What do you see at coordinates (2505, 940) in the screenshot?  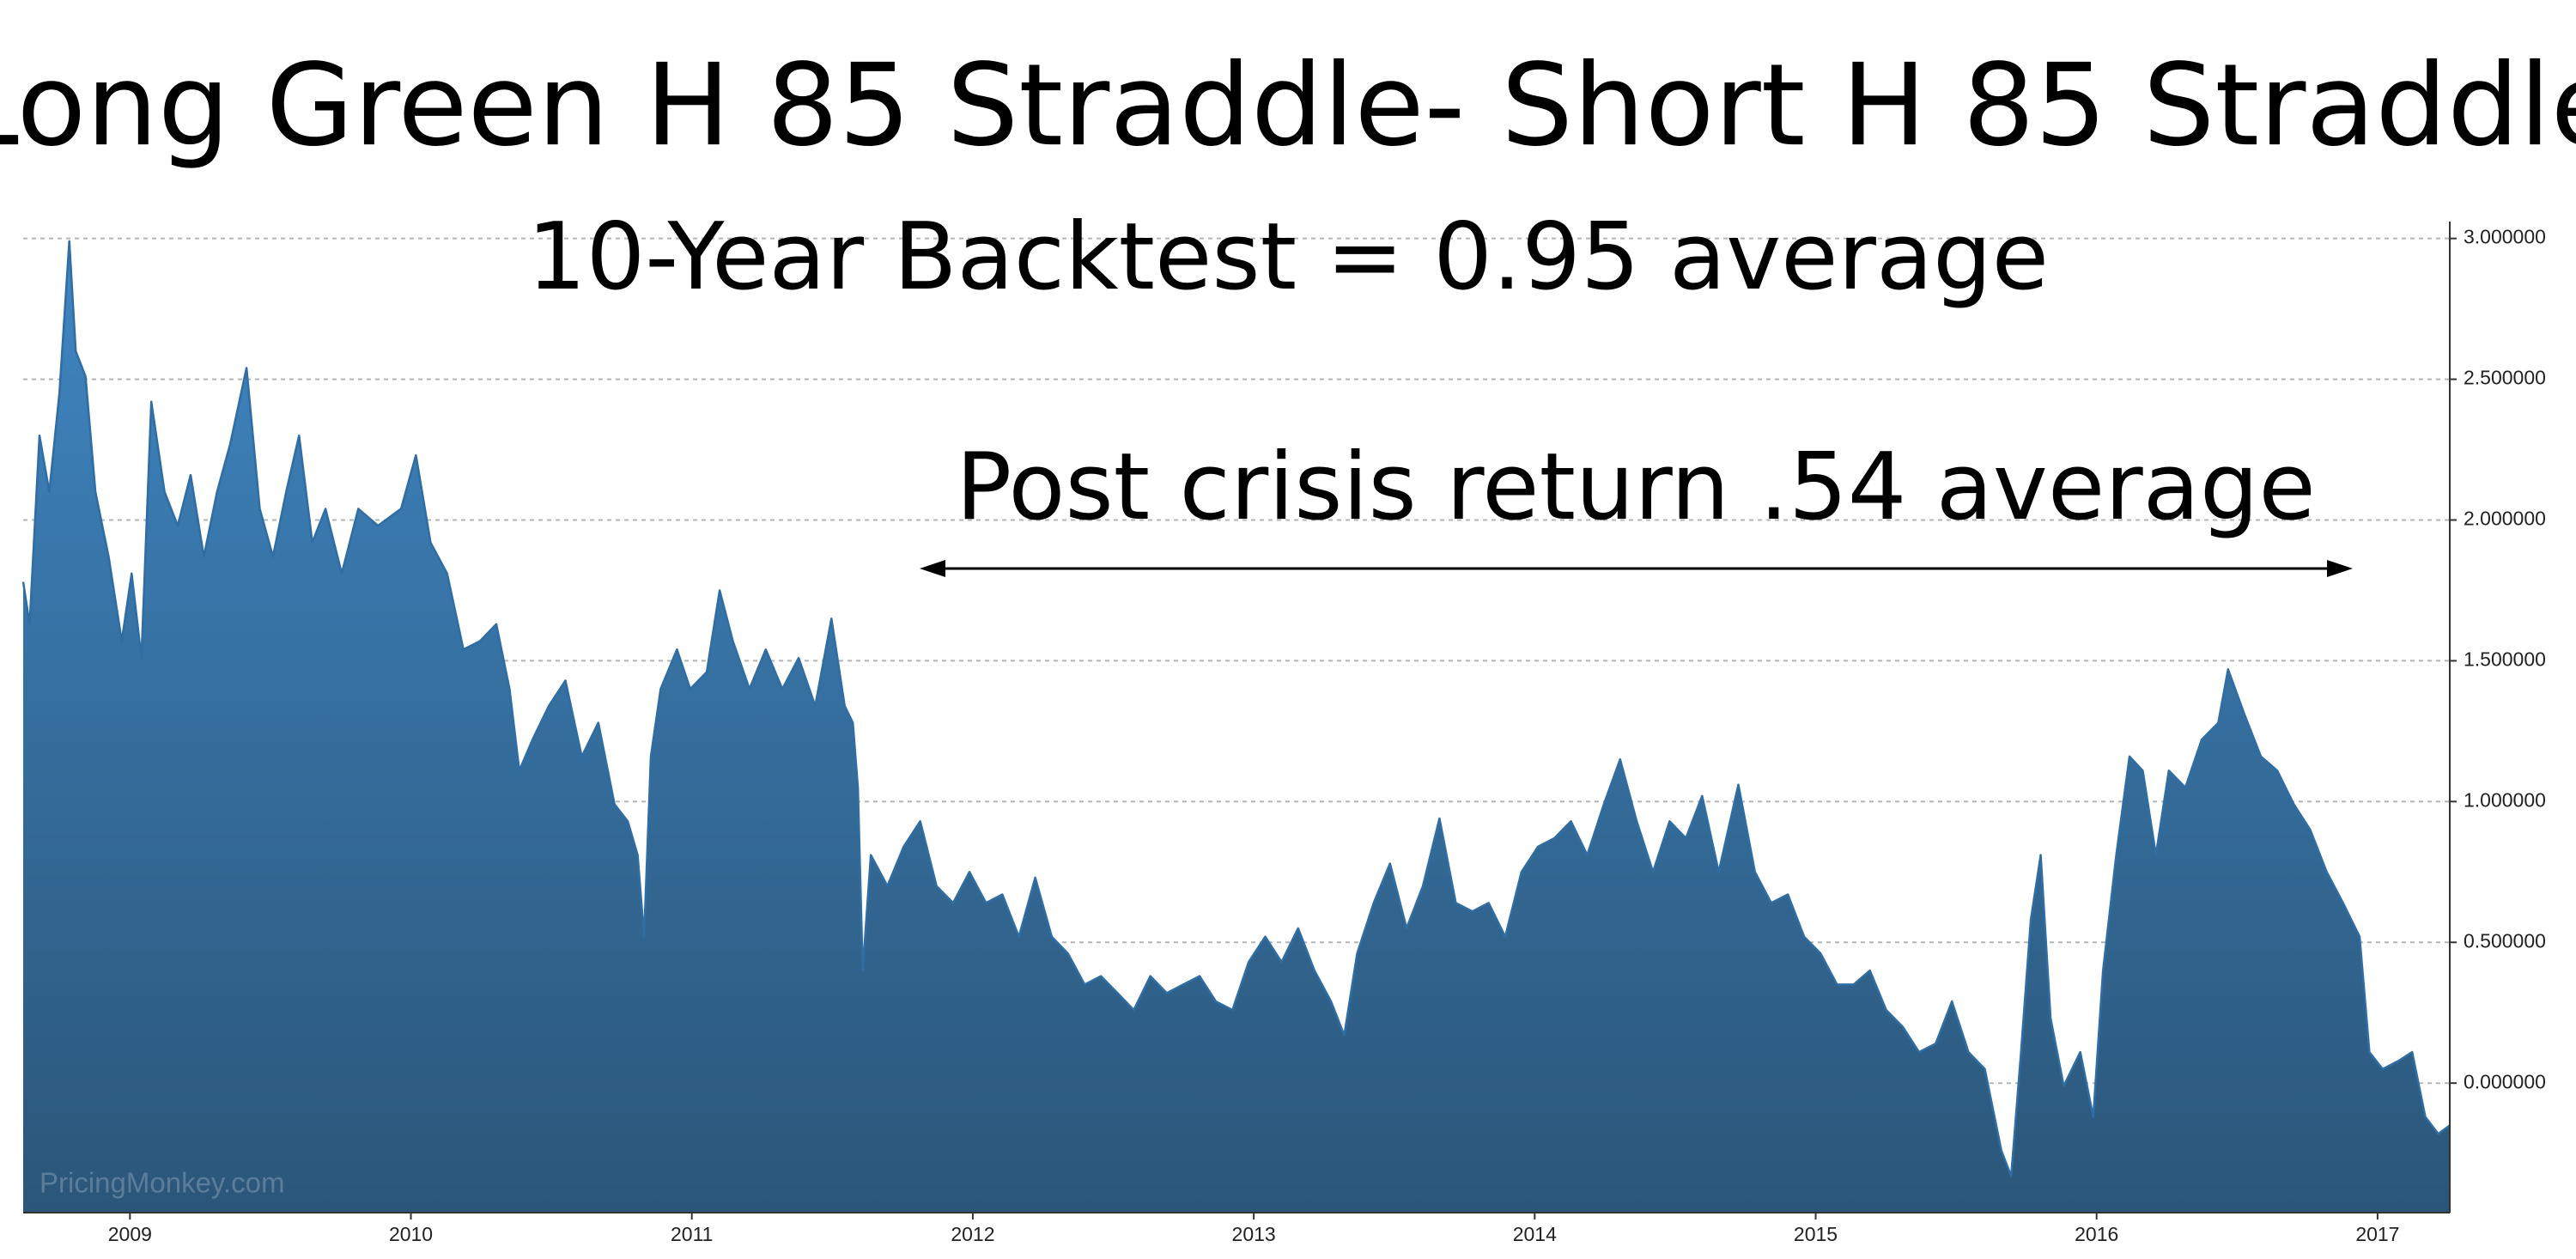 I see `y-tick-label: 0.500000` at bounding box center [2505, 940].